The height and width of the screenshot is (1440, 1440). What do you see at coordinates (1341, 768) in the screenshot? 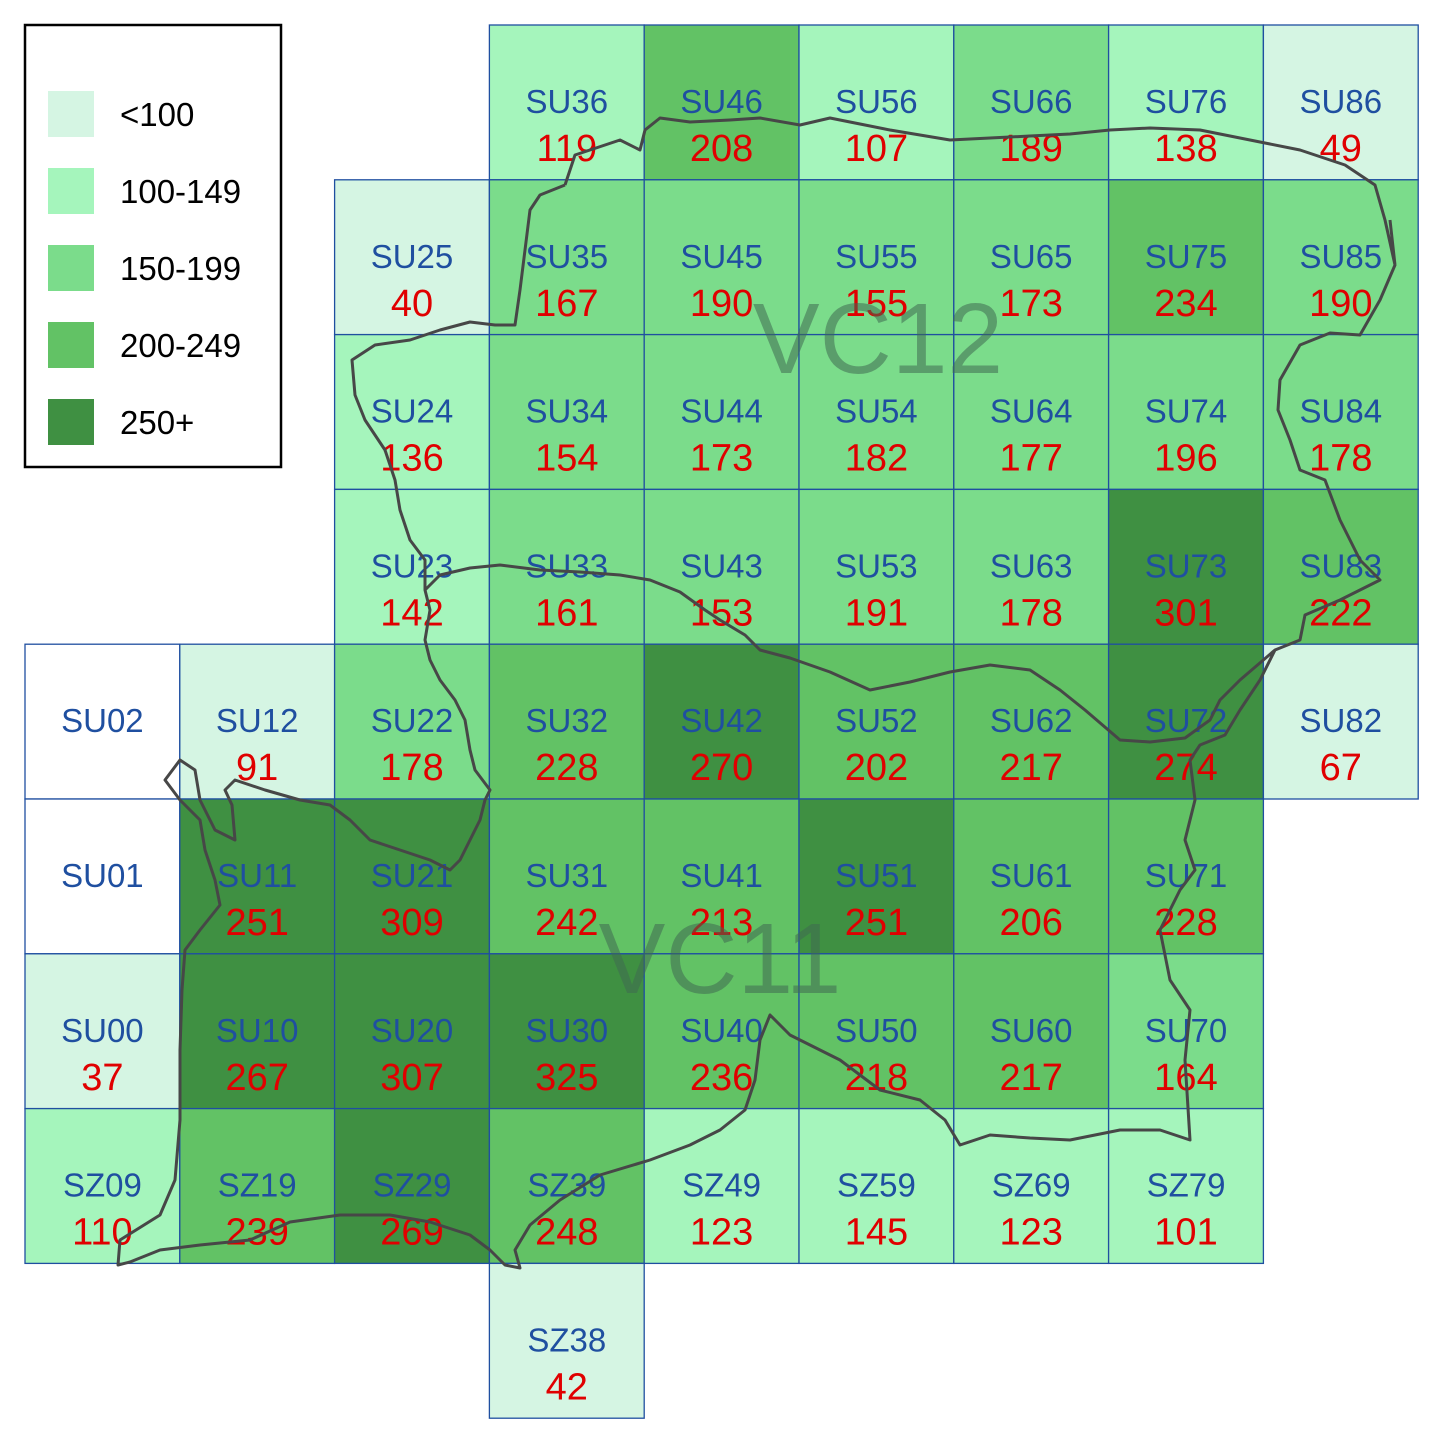
I see `grid-cell-count: 67` at bounding box center [1341, 768].